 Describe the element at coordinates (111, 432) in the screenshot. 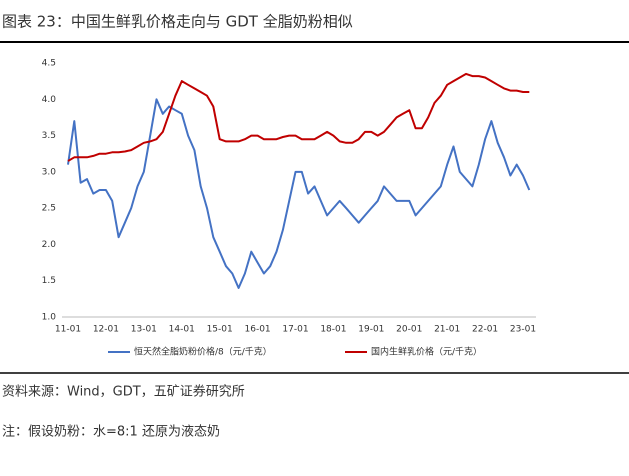

I see `note: 注：假设奶粉：水=8:1 还原为液态奶` at that location.